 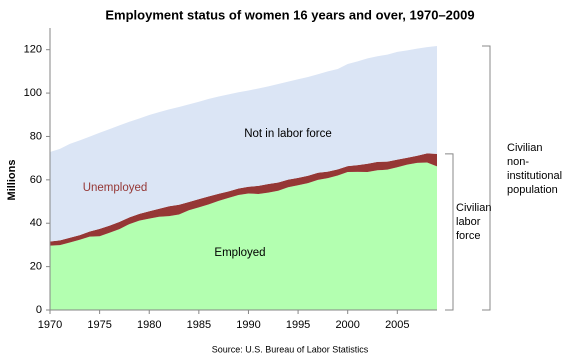 I want to click on labor-force-bracket, so click(x=449, y=232).